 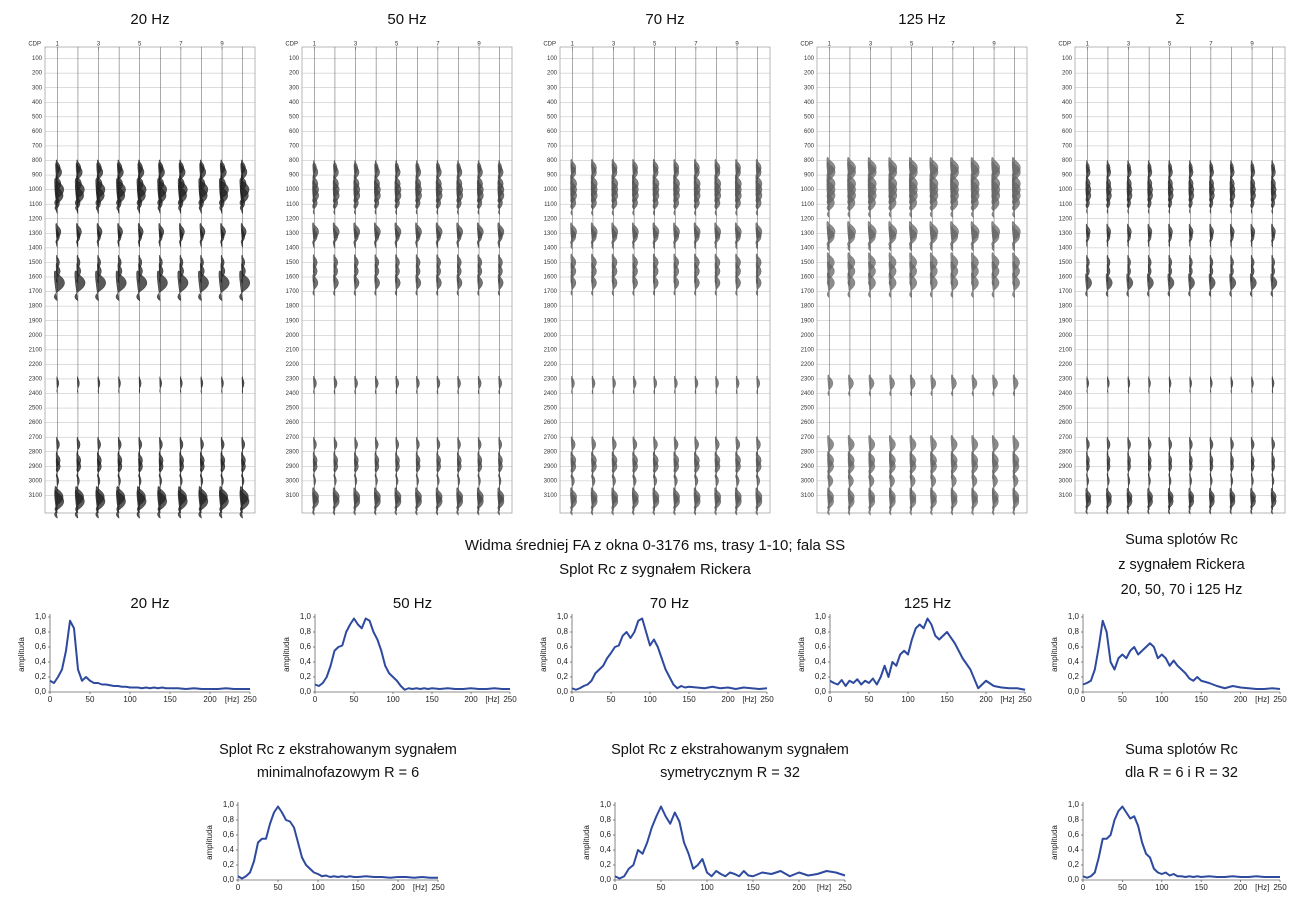 I want to click on y-tick-label: 400, so click(x=552, y=103).